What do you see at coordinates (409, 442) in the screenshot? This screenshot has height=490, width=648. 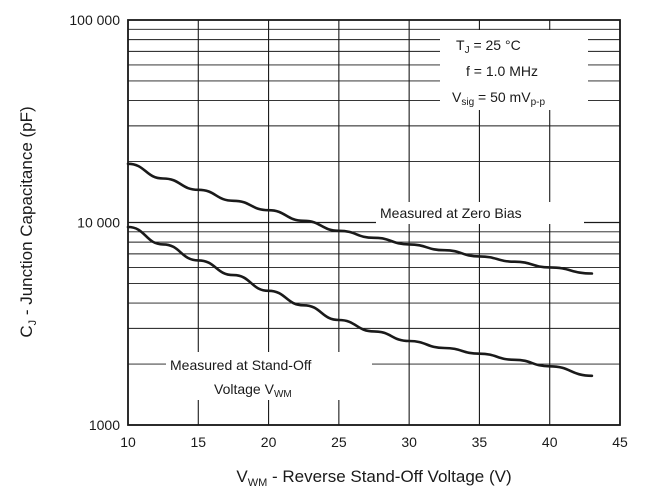 I see `x-tick-label: 30` at bounding box center [409, 442].